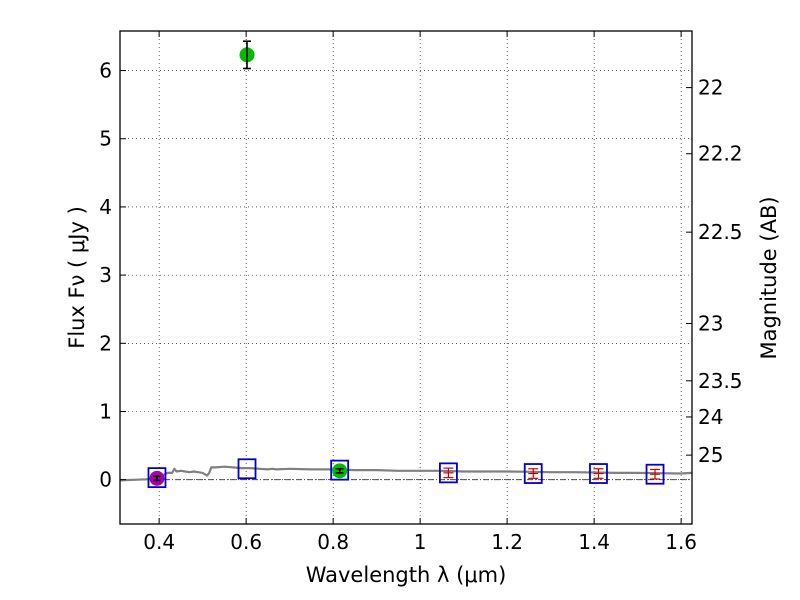  Describe the element at coordinates (105, 275) in the screenshot. I see `y-tick-label: 3` at that location.